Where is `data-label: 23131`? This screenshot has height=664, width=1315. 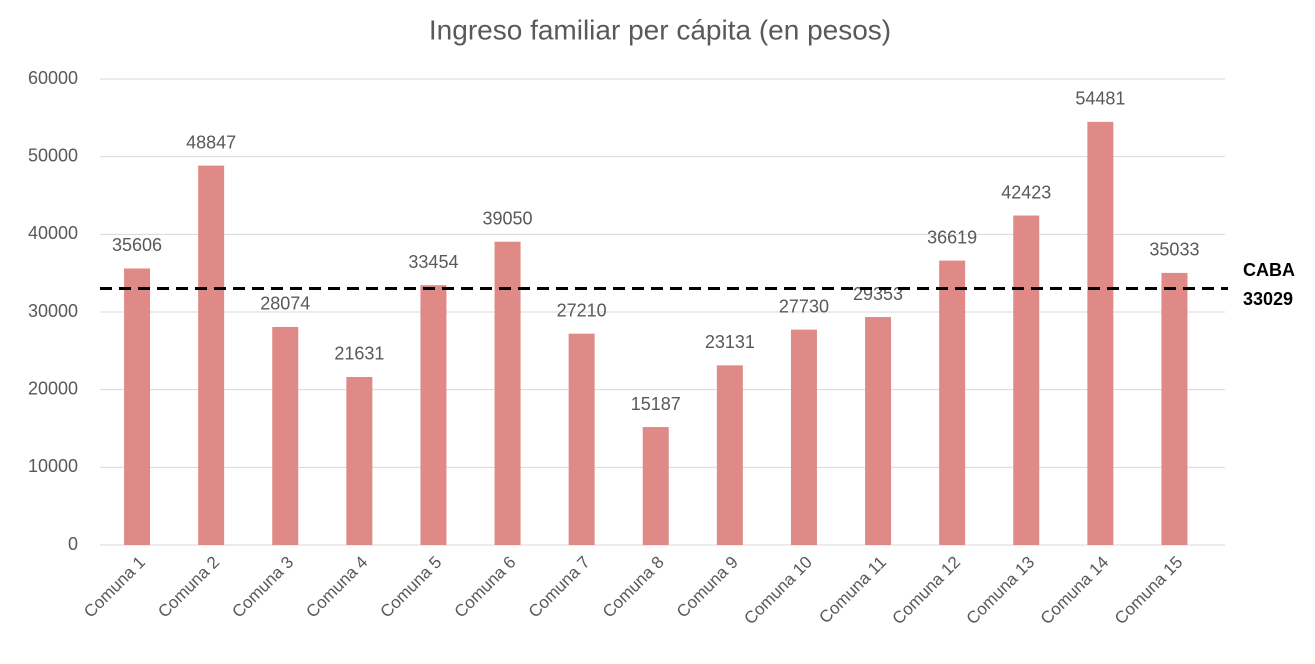 data-label: 23131 is located at coordinates (730, 342).